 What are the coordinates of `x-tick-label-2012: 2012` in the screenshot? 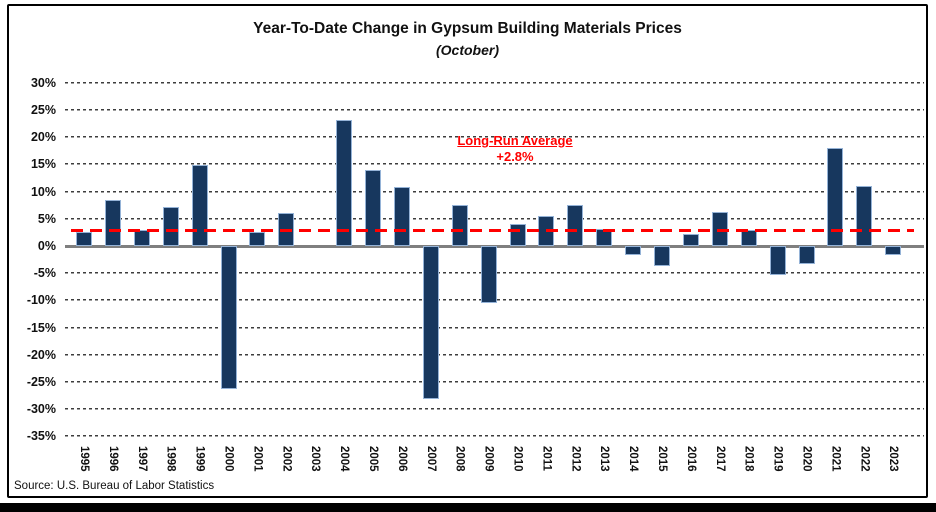 It's located at (575, 459).